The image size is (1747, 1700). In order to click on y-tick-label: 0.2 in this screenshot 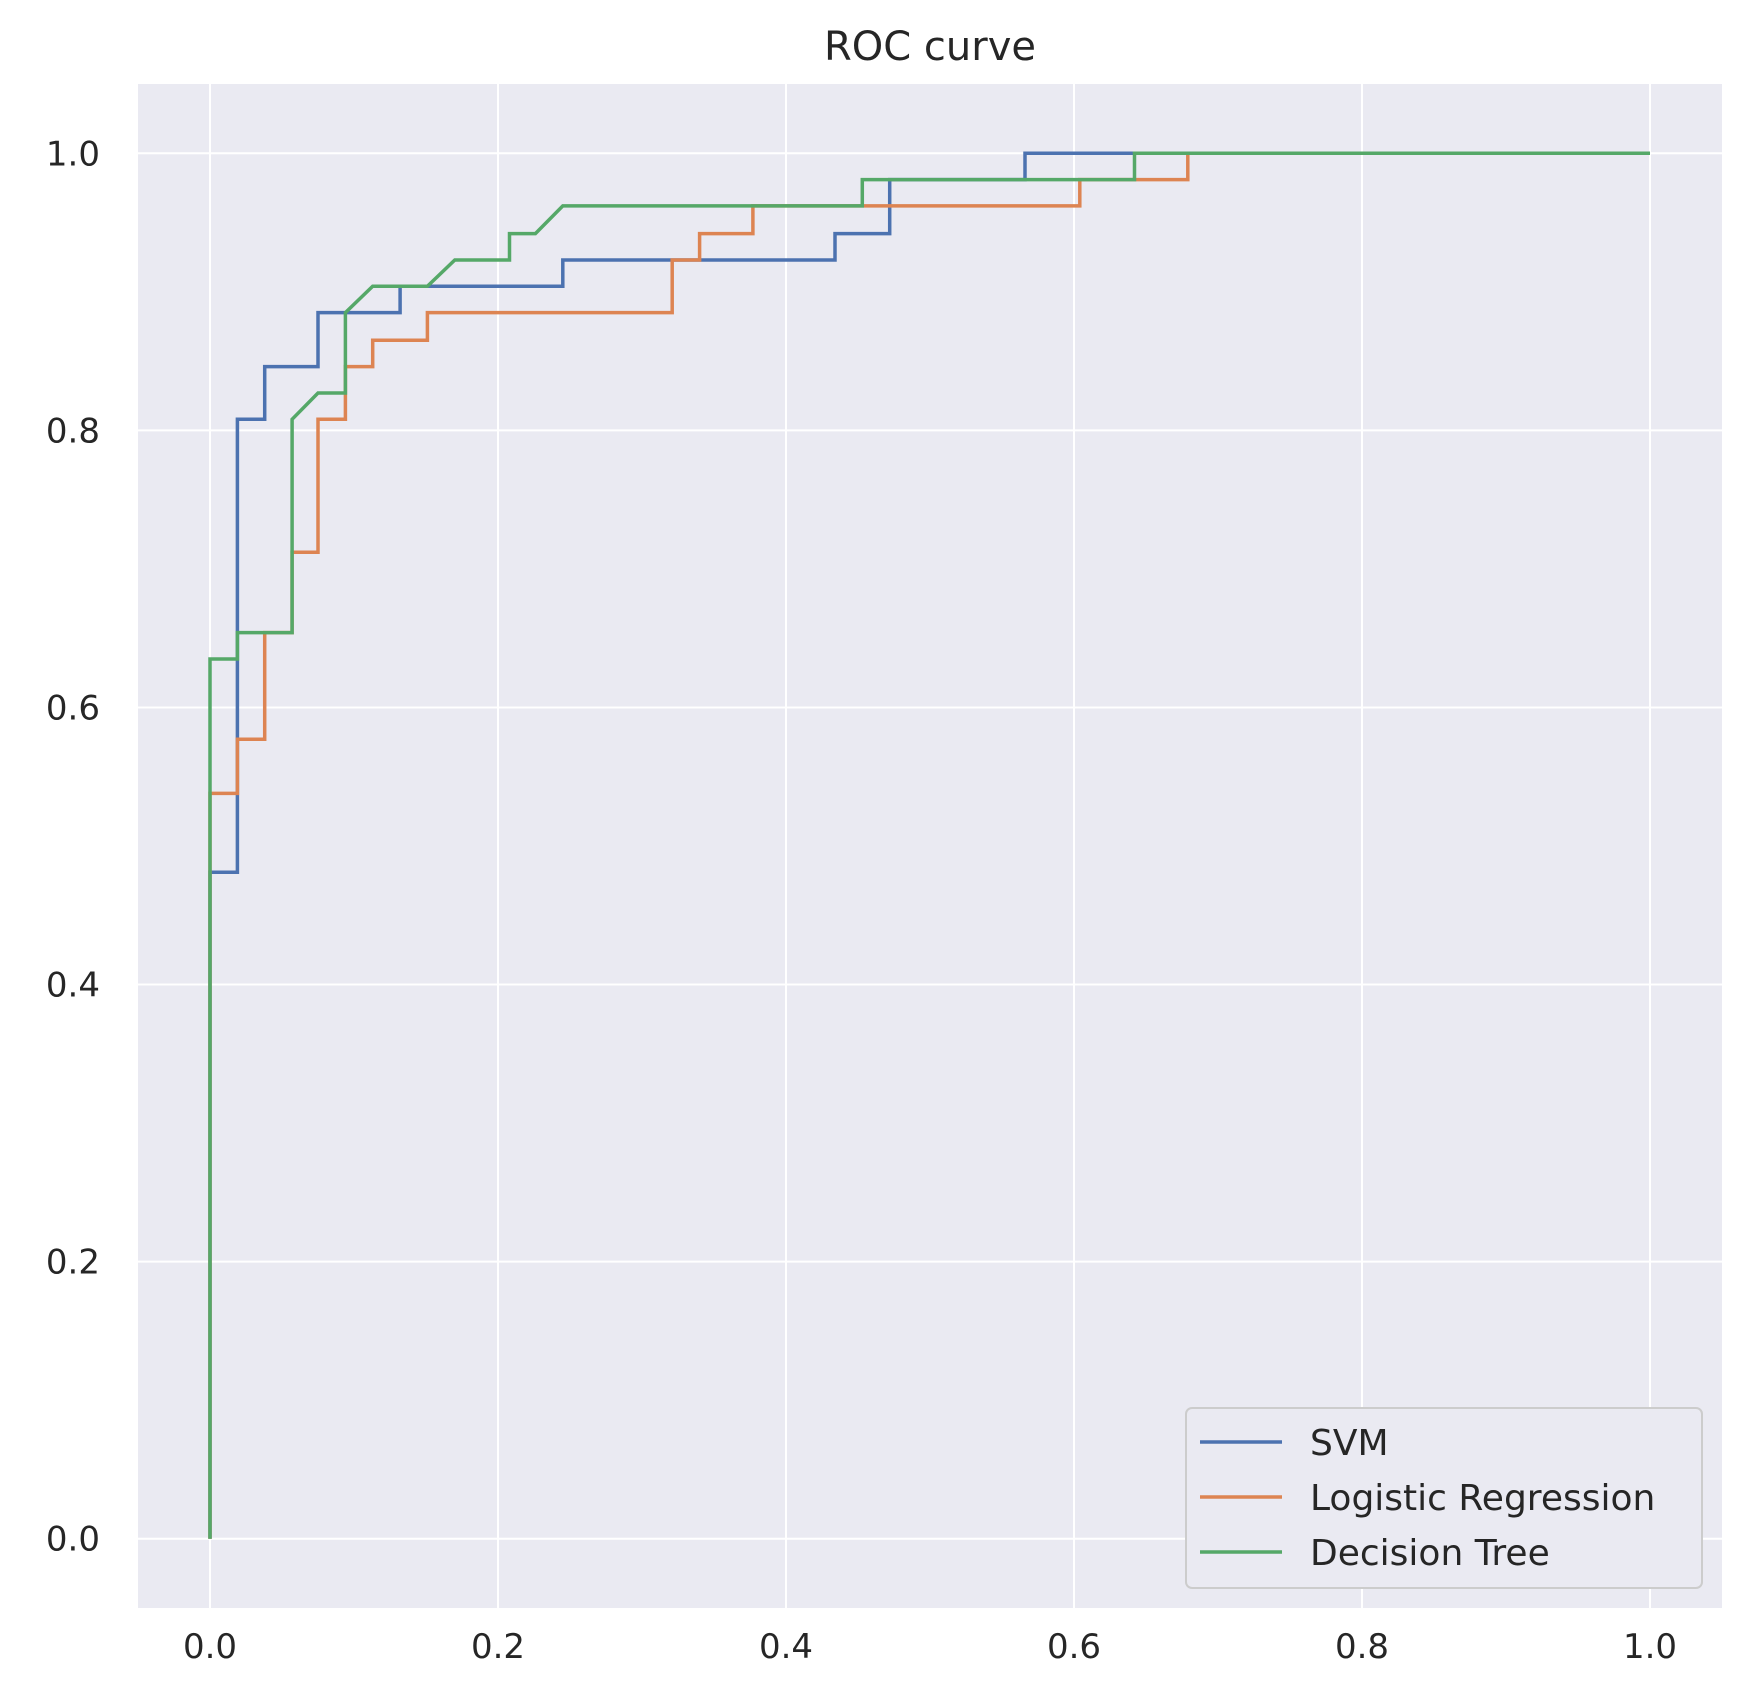, I will do `click(73, 1263)`.